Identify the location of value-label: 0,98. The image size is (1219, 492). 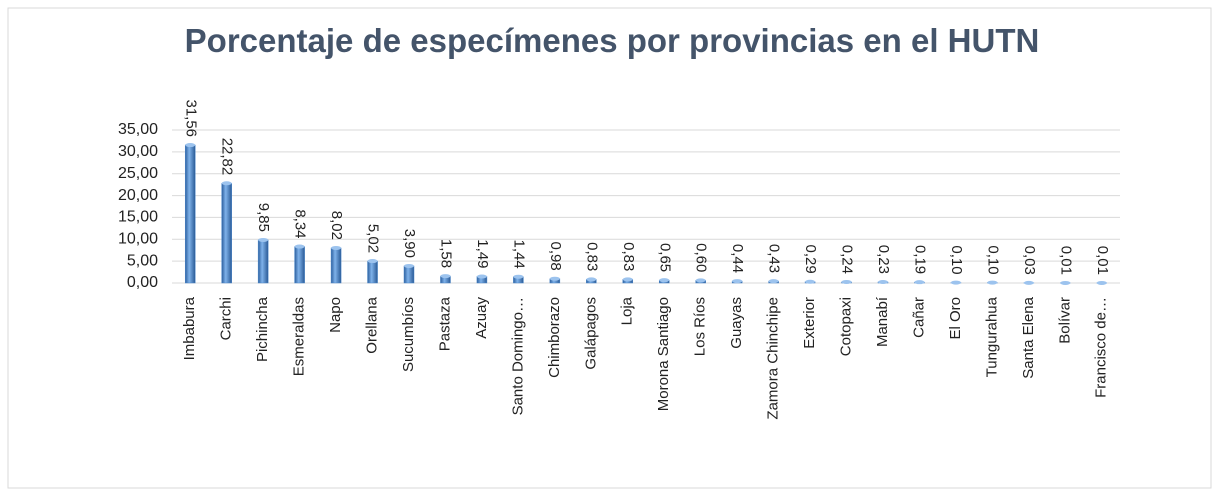
(555, 256).